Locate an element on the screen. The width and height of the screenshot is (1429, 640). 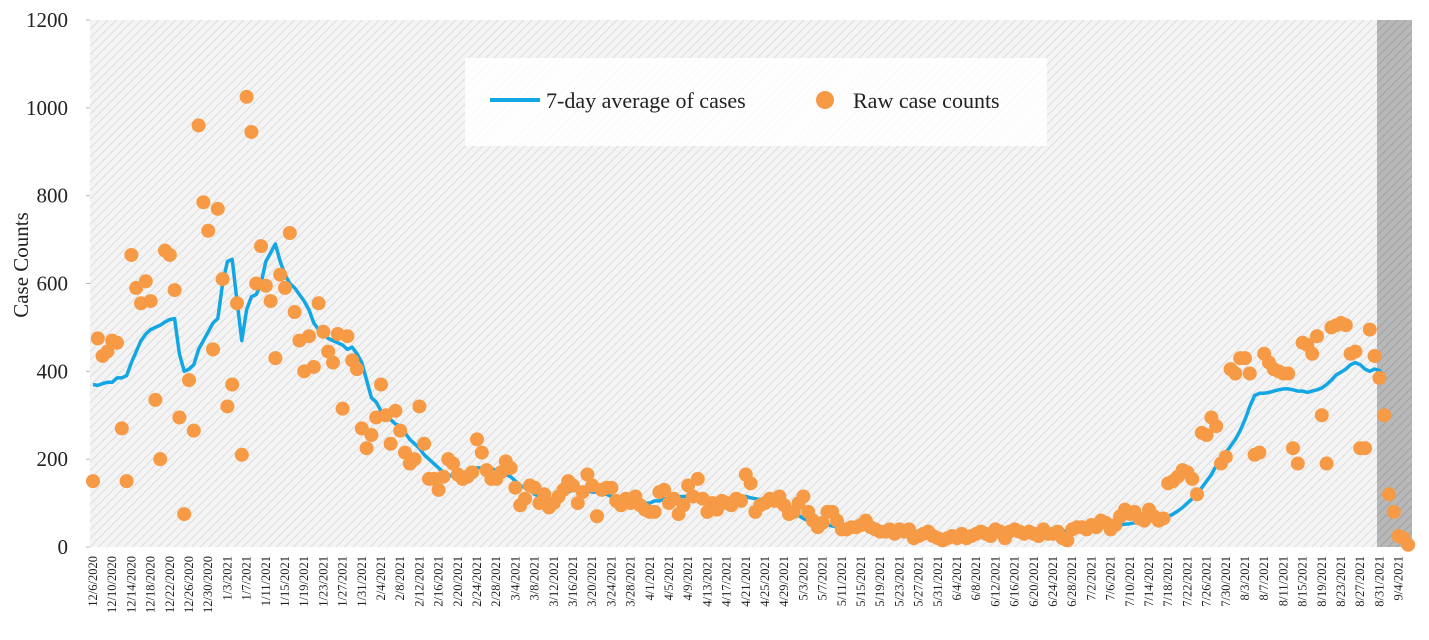
x-tick-label: 12/10/2020 is located at coordinates (112, 584).